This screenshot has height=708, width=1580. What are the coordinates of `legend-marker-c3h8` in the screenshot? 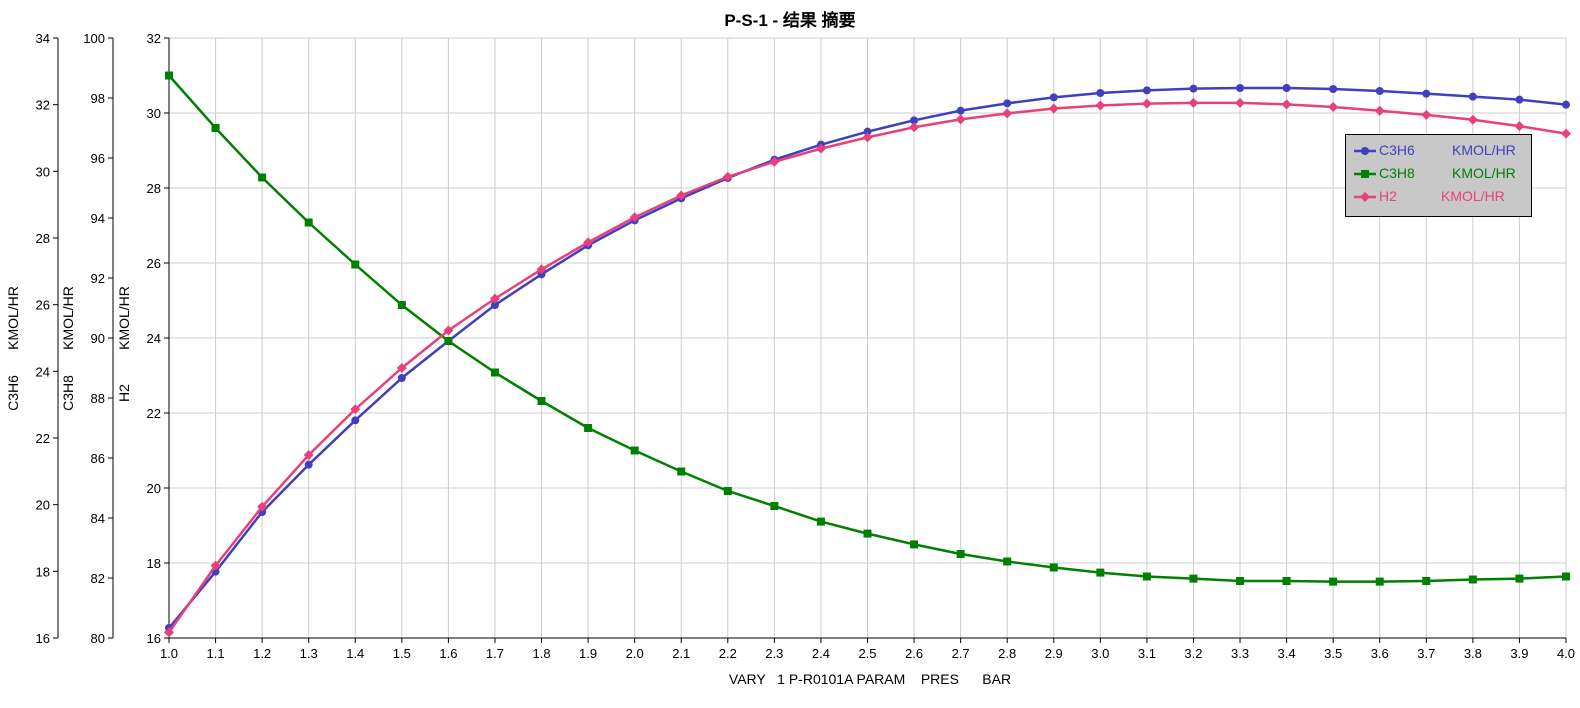 It's located at (1365, 174).